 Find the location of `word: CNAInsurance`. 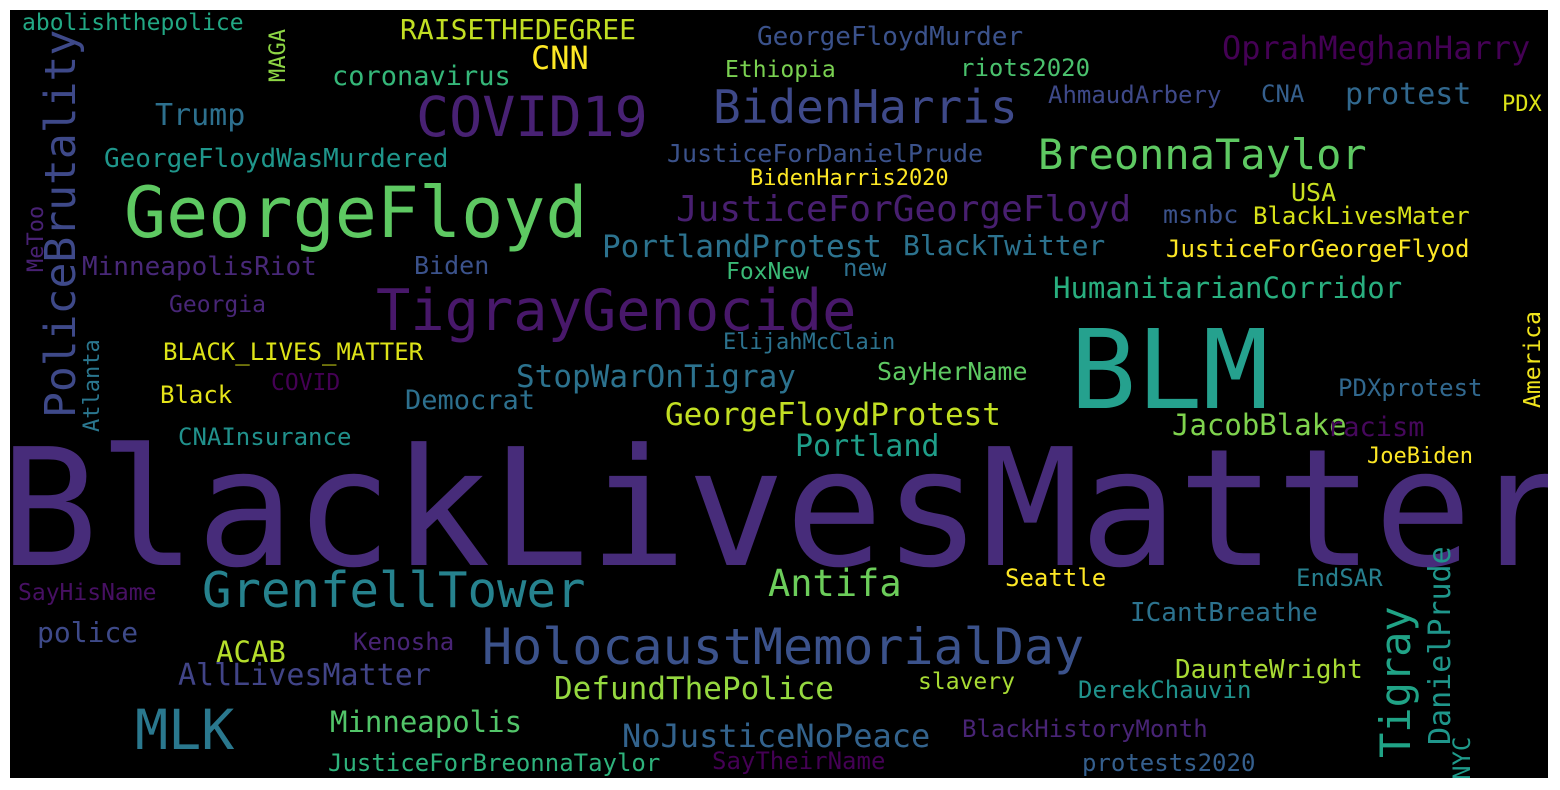

word: CNAInsurance is located at coordinates (265, 437).